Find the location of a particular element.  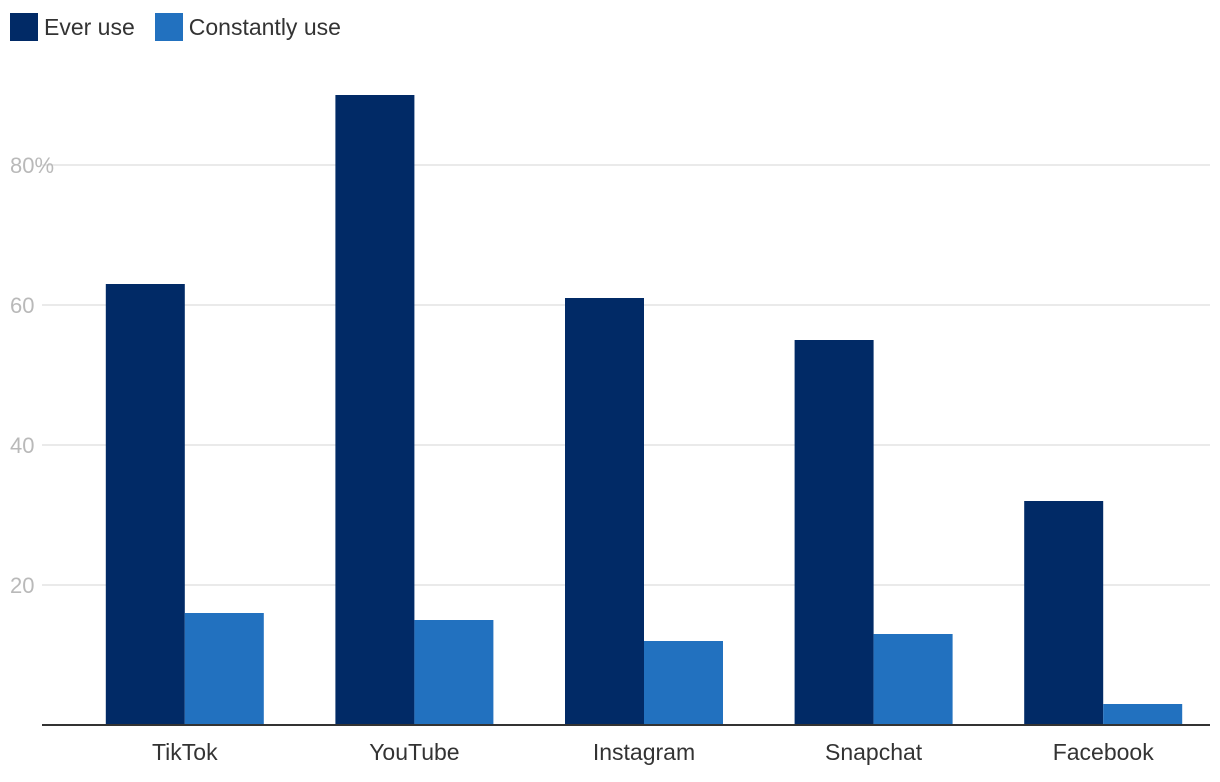

chart-legend: Ever use Constantly use is located at coordinates (175, 27).